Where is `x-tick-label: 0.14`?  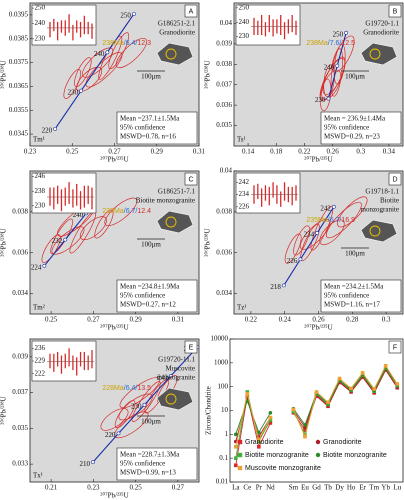 x-tick-label: 0.14 is located at coordinates (248, 152).